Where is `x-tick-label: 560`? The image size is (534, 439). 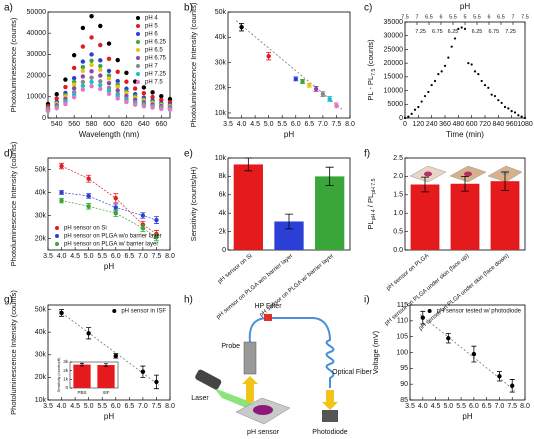 x-tick-label: 560 is located at coordinates (74, 124).